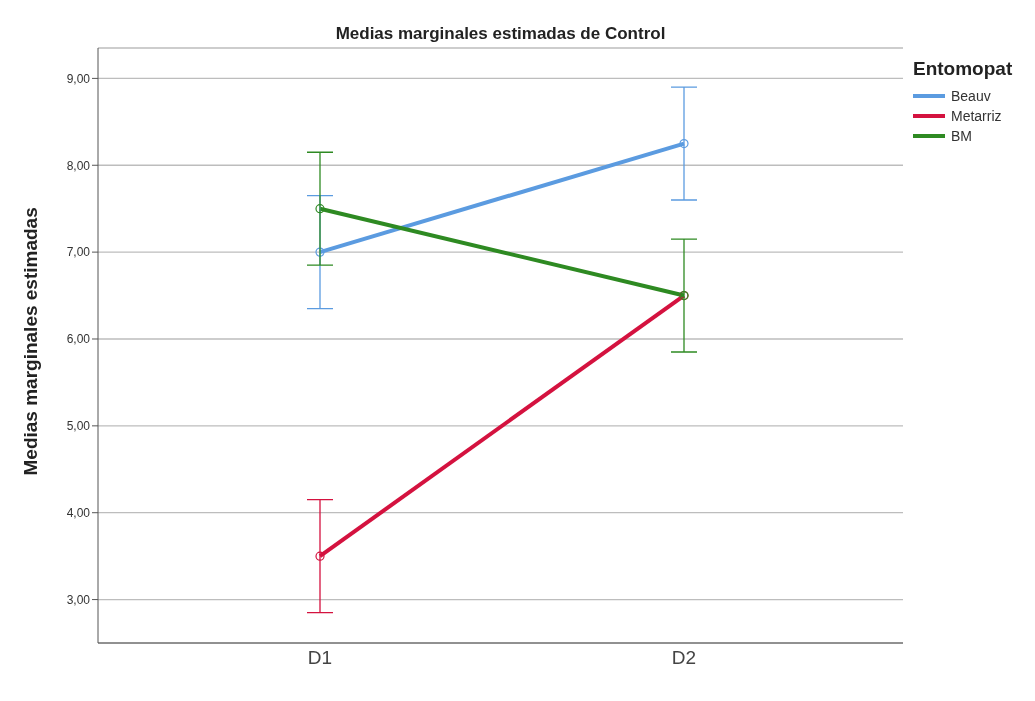 The height and width of the screenshot is (701, 1035). Describe the element at coordinates (971, 96) in the screenshot. I see `legend-label: Beauv` at that location.